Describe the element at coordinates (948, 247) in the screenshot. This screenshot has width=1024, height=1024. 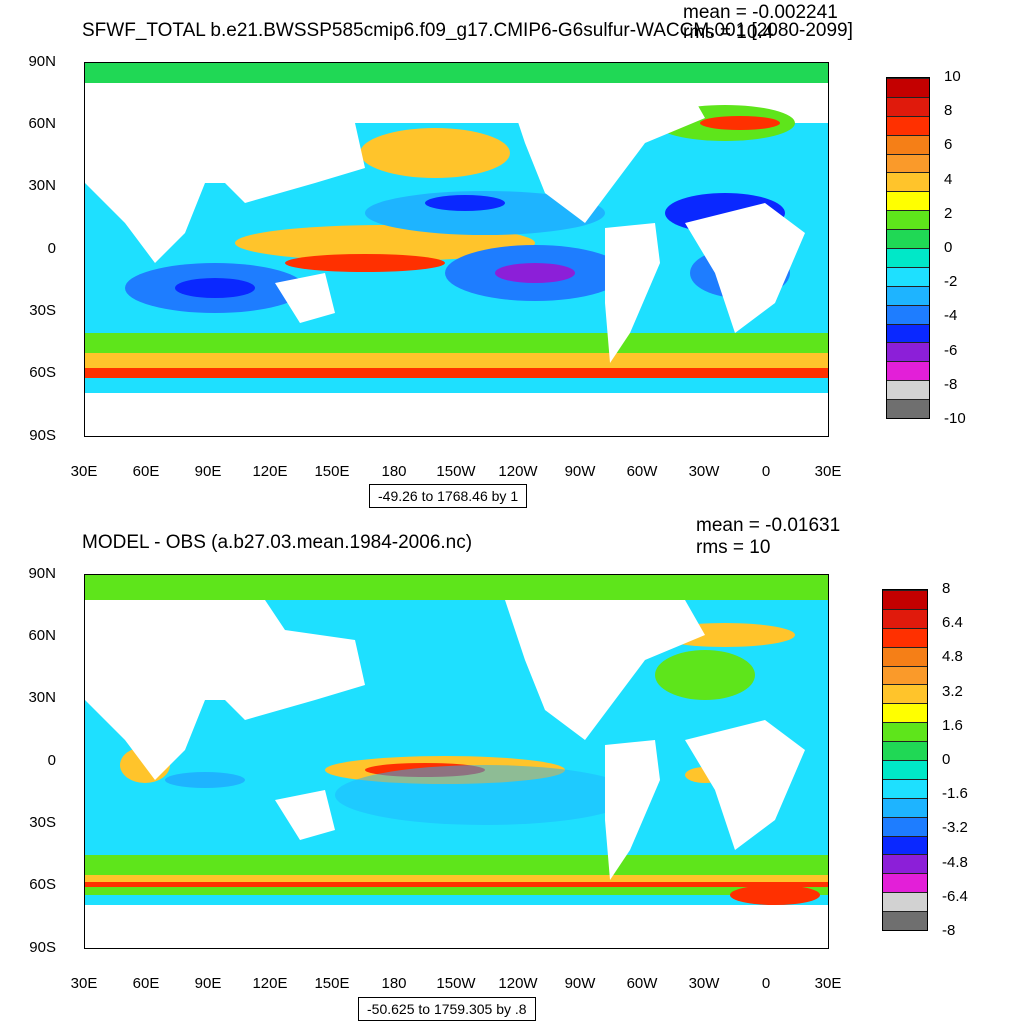
I see `colorbar-label: 0` at that location.